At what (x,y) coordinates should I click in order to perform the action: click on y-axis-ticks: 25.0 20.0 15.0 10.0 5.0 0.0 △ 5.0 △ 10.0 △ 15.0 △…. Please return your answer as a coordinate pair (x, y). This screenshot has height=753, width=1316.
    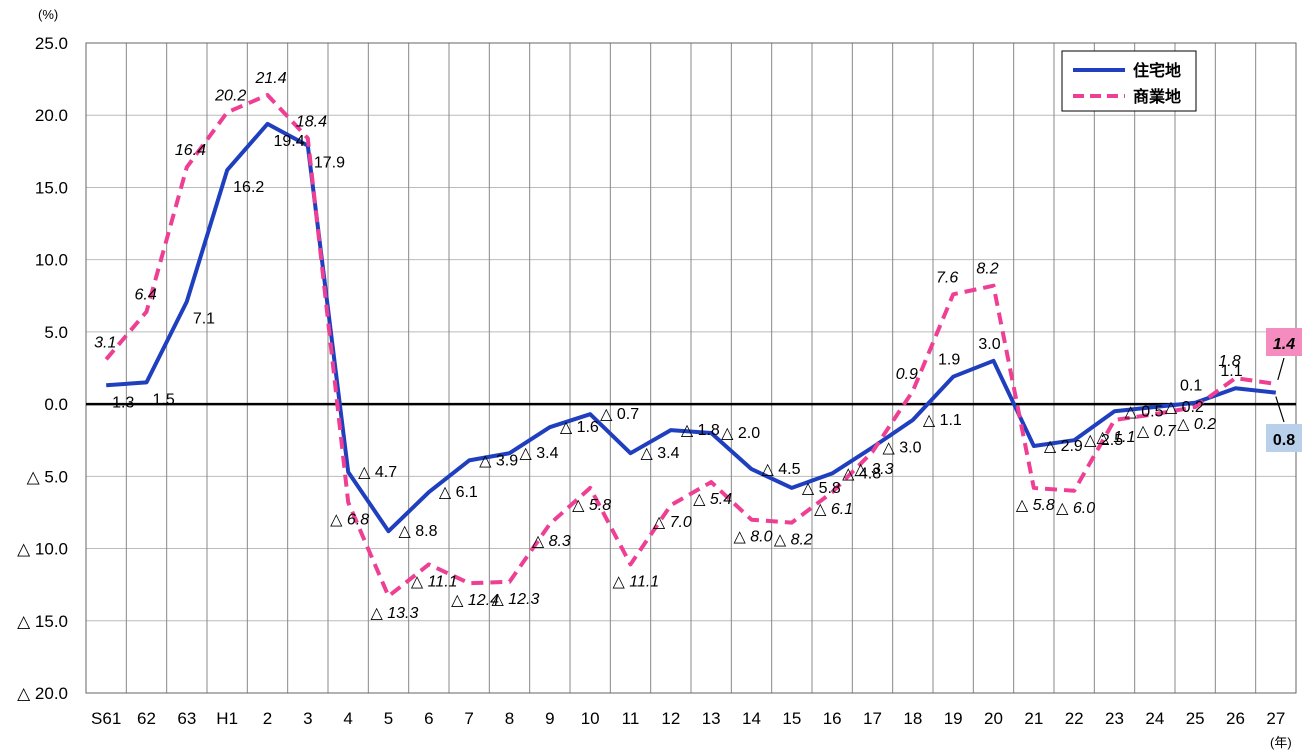
    Looking at the image, I should click on (42, 368).